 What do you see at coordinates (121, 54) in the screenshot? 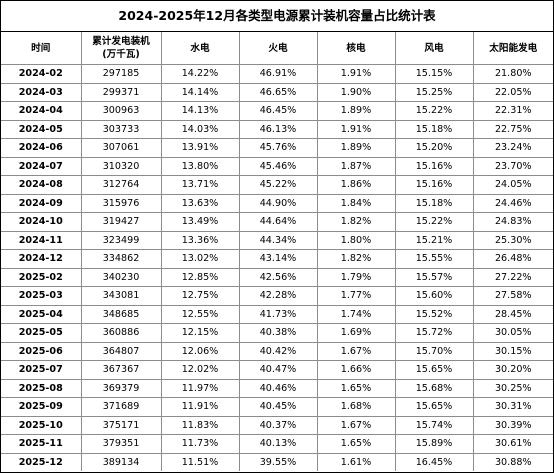
I see `header-capacity-line2: (万千瓦)` at bounding box center [121, 54].